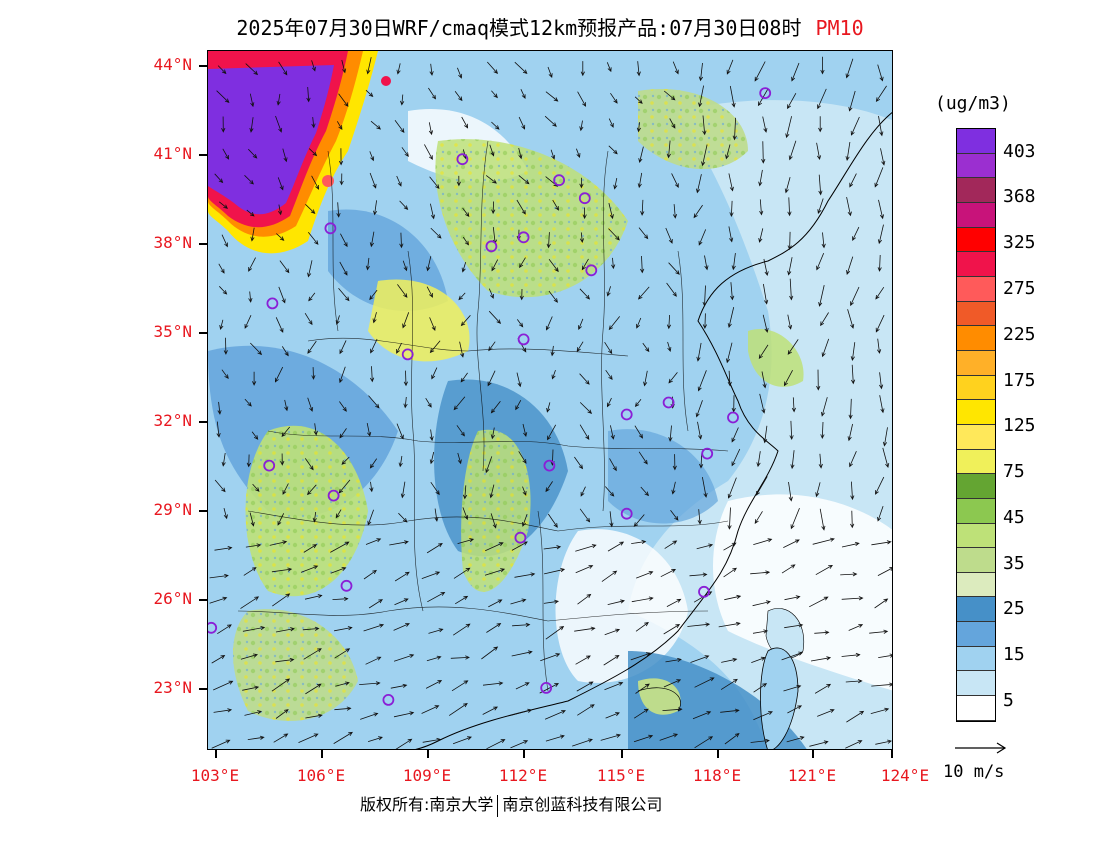 This screenshot has width=1100, height=850. Describe the element at coordinates (215, 775) in the screenshot. I see `lon-label: 103°E` at that location.